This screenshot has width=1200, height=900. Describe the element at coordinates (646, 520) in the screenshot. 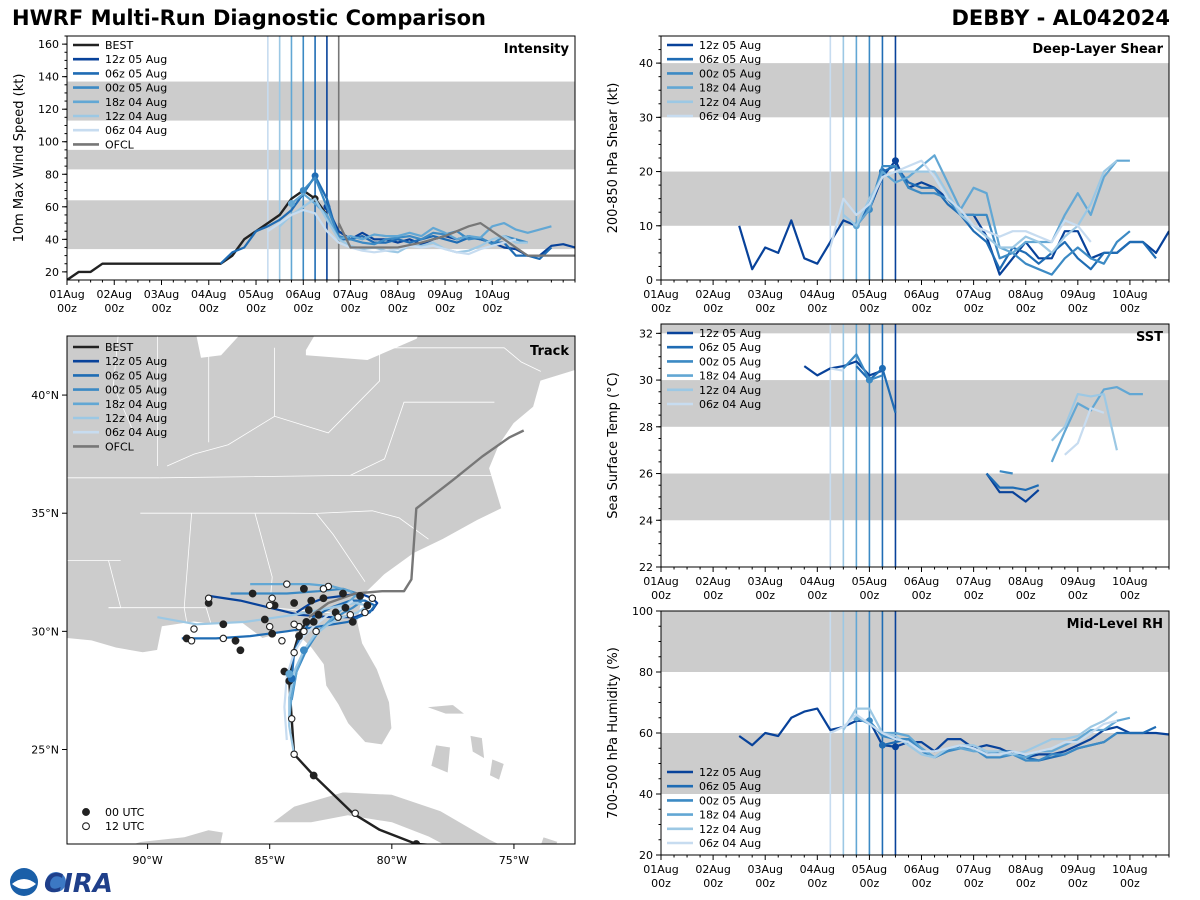

I see `sst-ytick-label: 24` at that location.